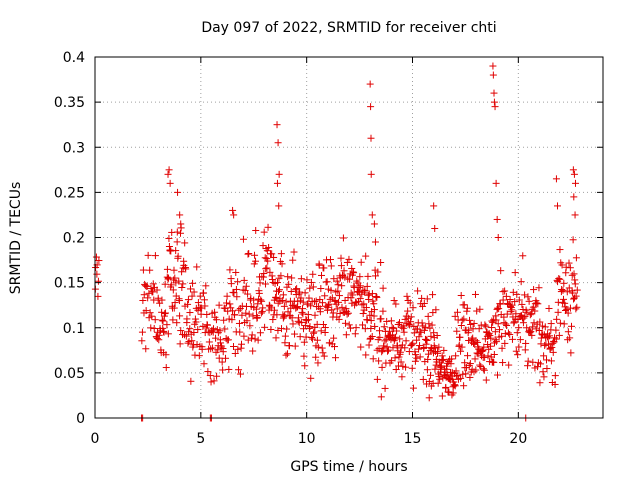 This screenshot has height=480, width=640. Describe the element at coordinates (69, 238) in the screenshot. I see `y-tick-labels: 0 0.05 0.1 0.15 0.2 0.25 0.3 0.35 0.4` at that location.